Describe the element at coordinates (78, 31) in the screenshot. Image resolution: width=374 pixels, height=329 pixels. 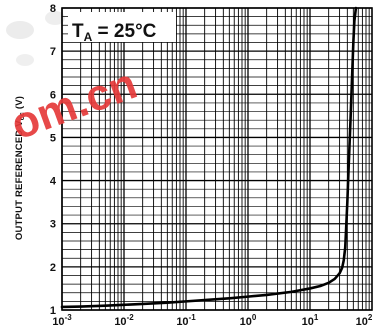
I see `annotation-prefix: T` at that location.